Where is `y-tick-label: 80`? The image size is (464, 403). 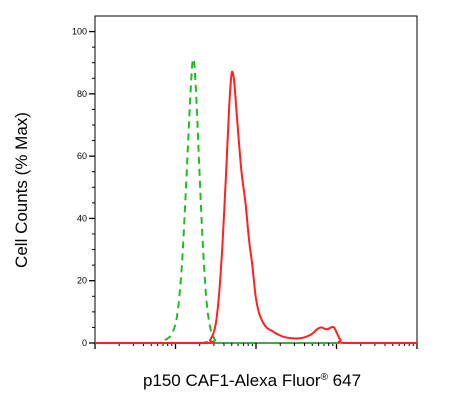
y-tick-label: 80 is located at coordinates (82, 94).